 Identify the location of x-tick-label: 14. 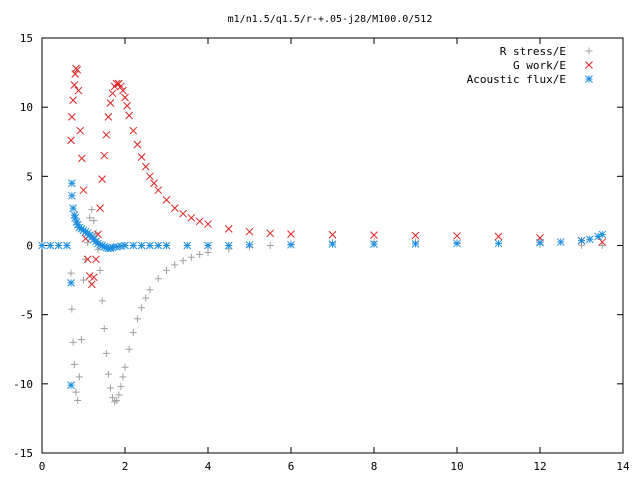
(623, 466).